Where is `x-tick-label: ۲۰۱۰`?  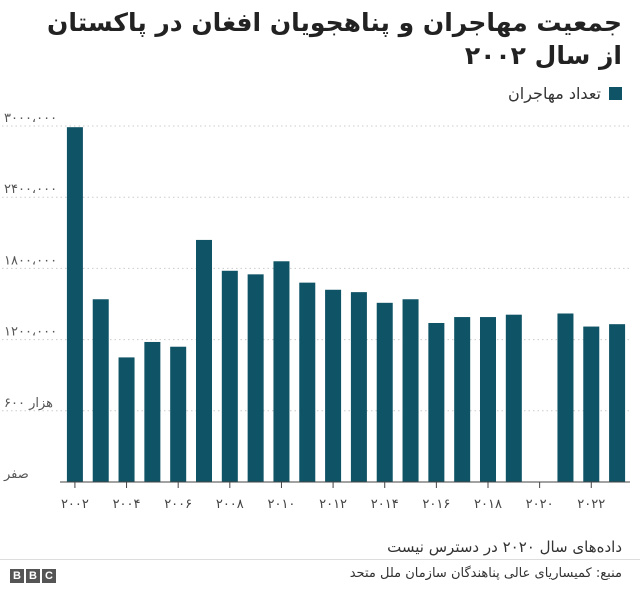
x-tick-label: ۲۰۱۰ is located at coordinates (281, 504).